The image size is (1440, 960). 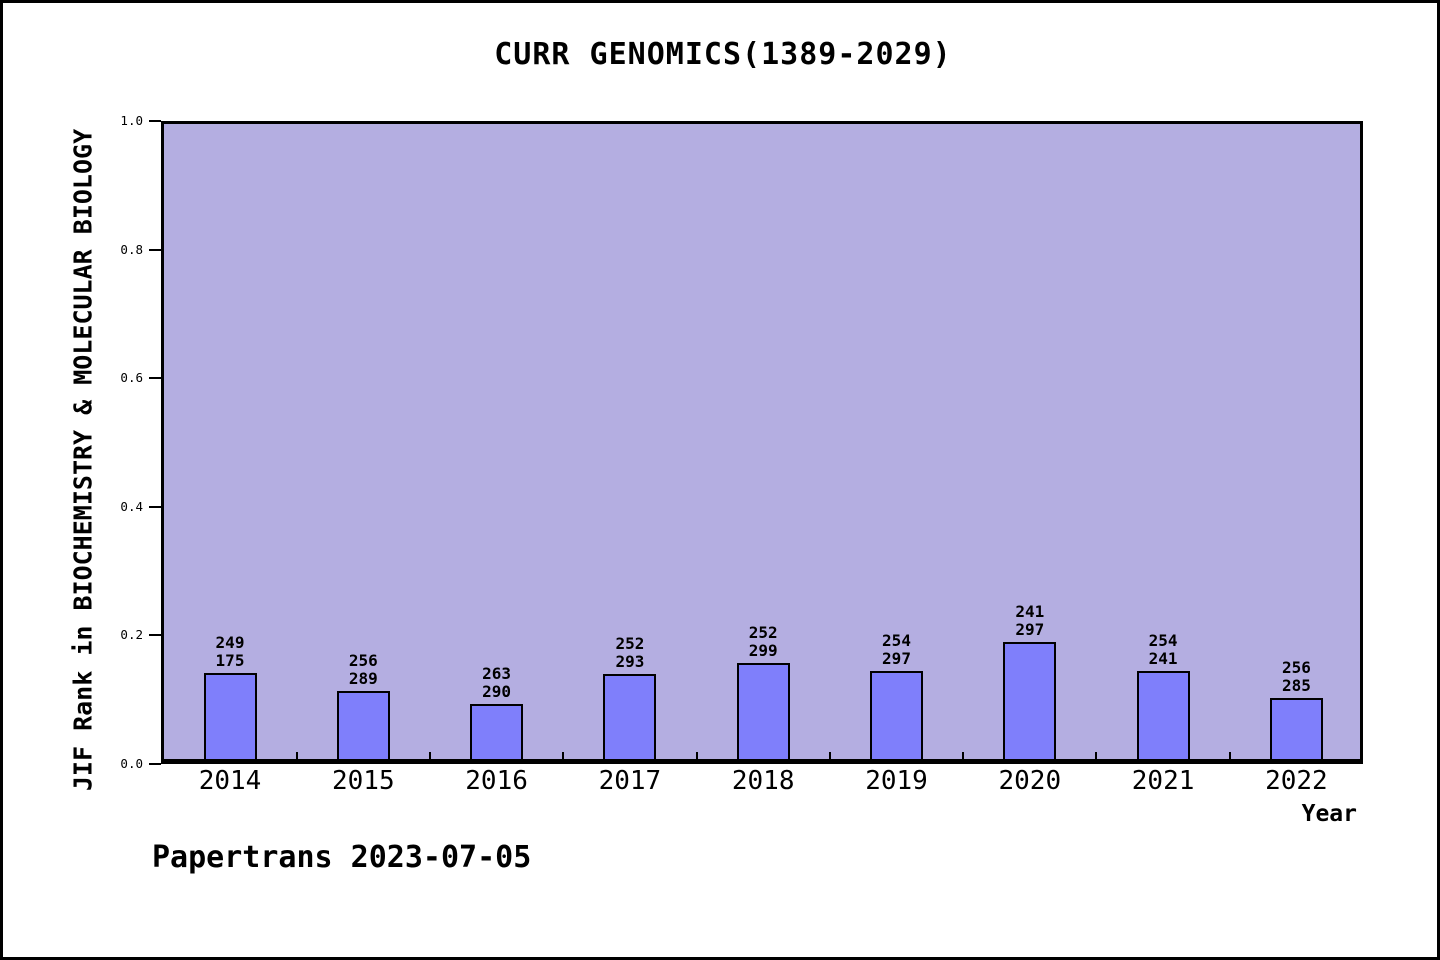 I want to click on bar-value-bottom: 175, so click(x=230, y=660).